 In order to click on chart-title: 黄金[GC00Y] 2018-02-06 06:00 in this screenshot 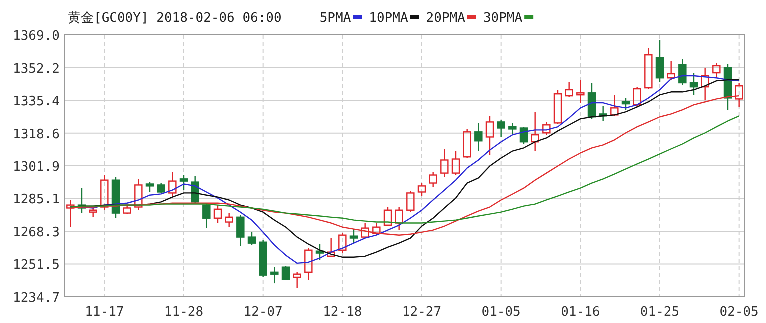, I will do `click(175, 18)`.